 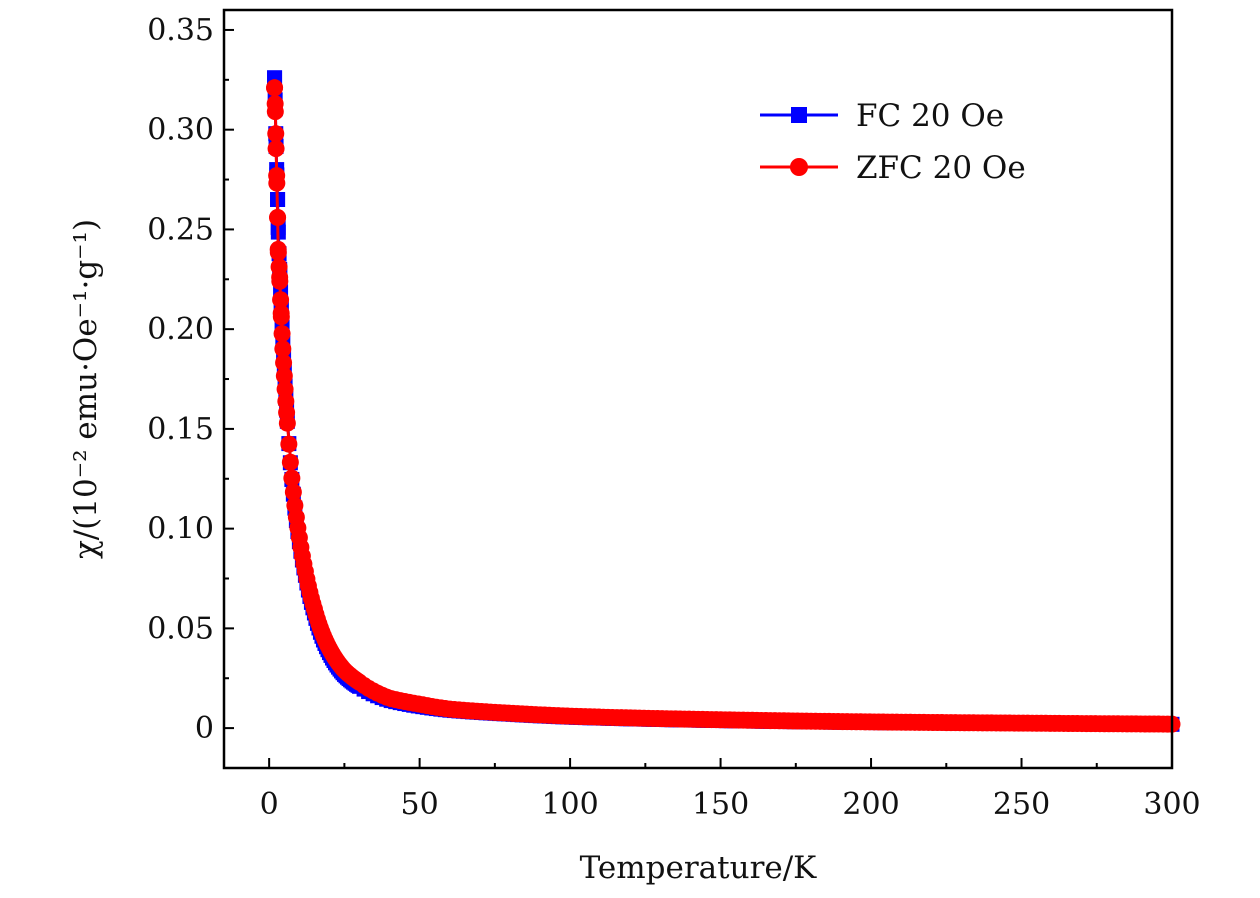 I want to click on y-tick-label: 0.20, so click(x=180, y=329).